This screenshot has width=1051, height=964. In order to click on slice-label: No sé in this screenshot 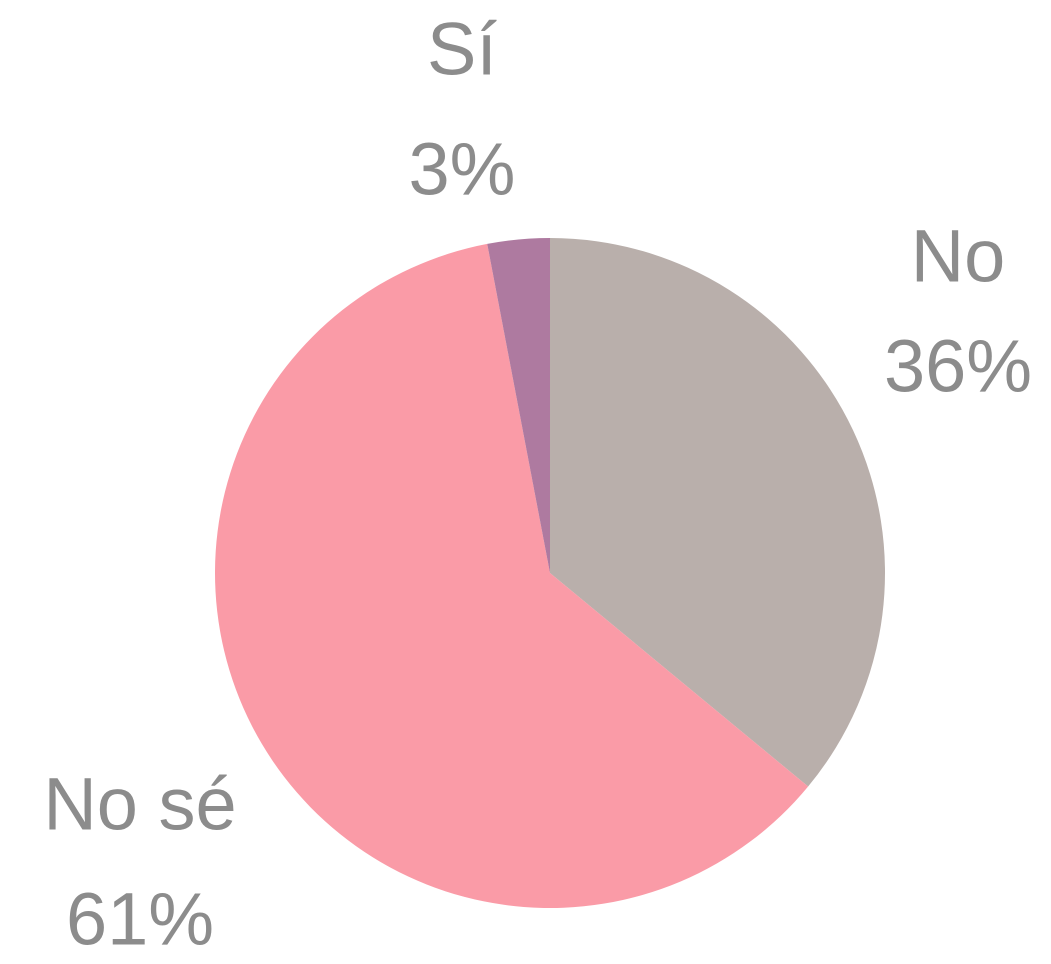, I will do `click(139, 804)`.